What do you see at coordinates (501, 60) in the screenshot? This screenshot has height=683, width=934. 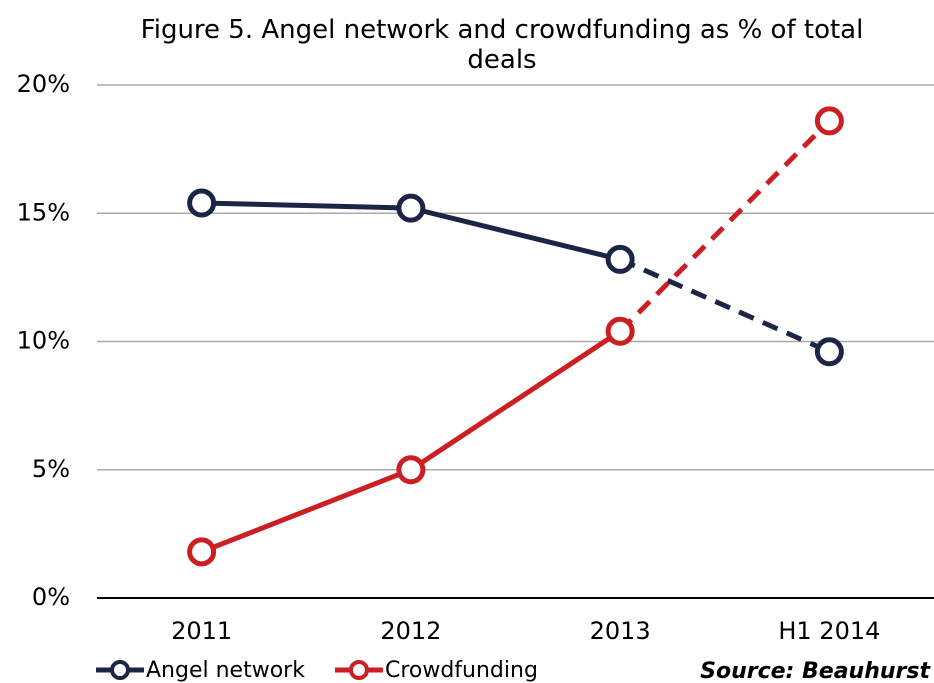 I see `title-line: deals` at bounding box center [501, 60].